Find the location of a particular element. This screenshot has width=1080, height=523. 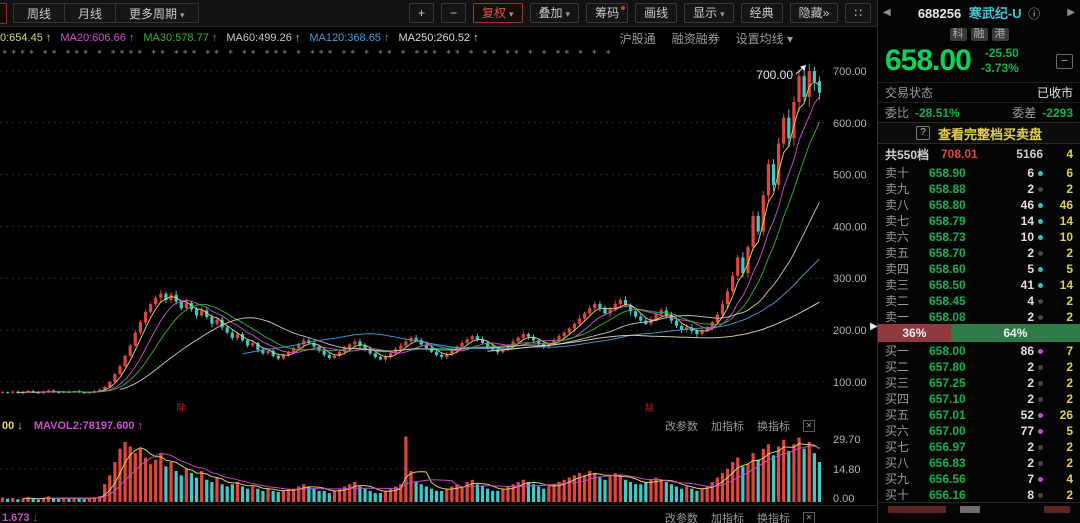

period-tab-2: 更多周期 ▾ is located at coordinates (157, 13).